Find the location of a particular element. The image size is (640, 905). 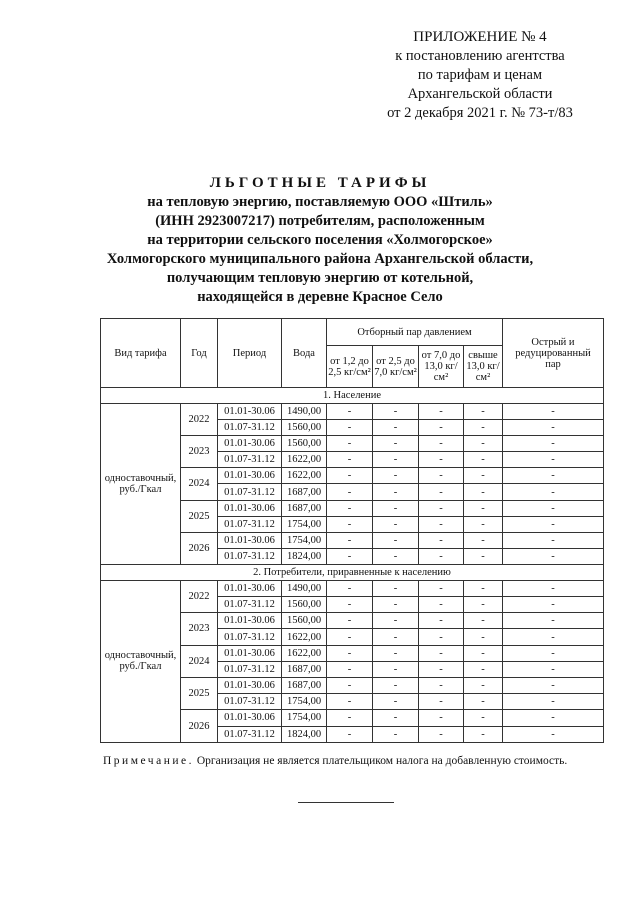

appendix-line: по тарифам и ценам is located at coordinates (480, 75).